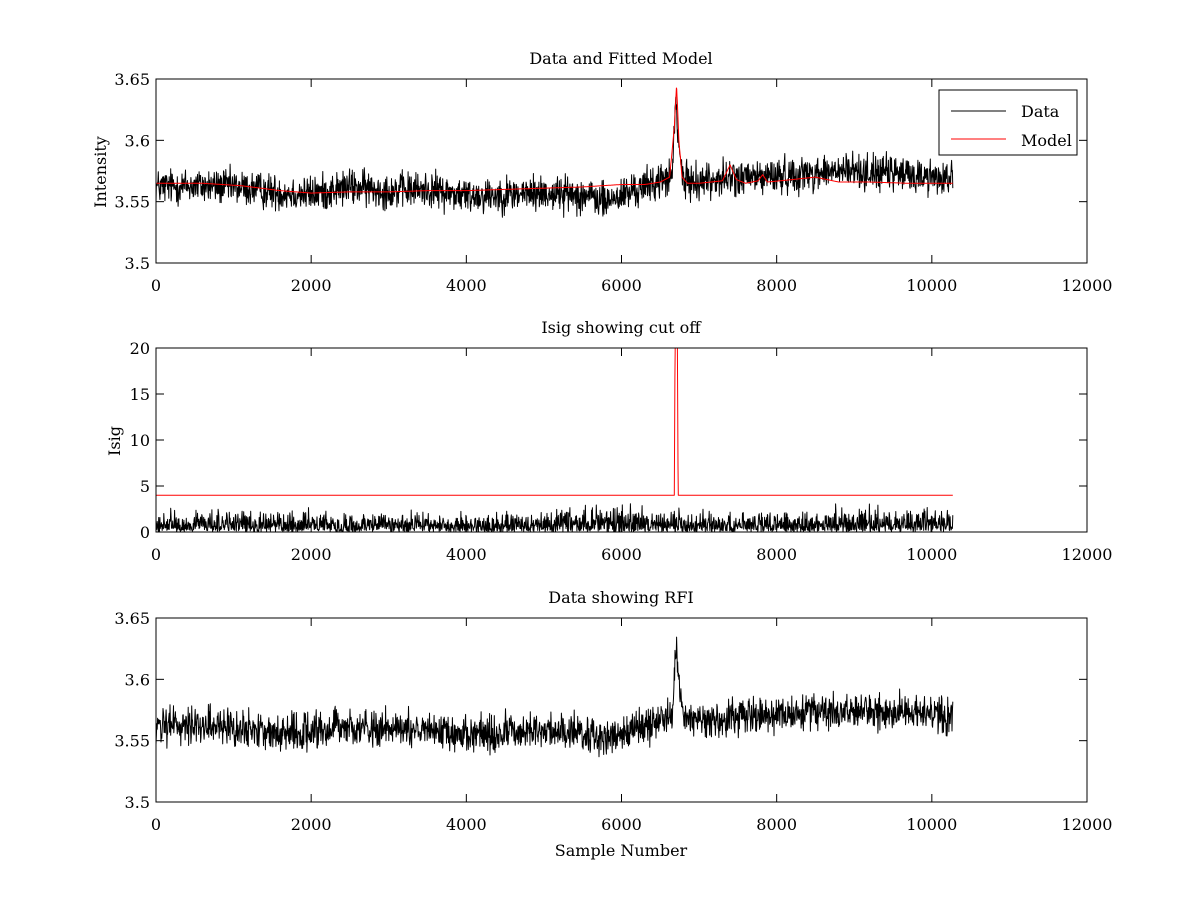 The image size is (1200, 900). I want to click on legend-label-model: Model, so click(1046, 140).